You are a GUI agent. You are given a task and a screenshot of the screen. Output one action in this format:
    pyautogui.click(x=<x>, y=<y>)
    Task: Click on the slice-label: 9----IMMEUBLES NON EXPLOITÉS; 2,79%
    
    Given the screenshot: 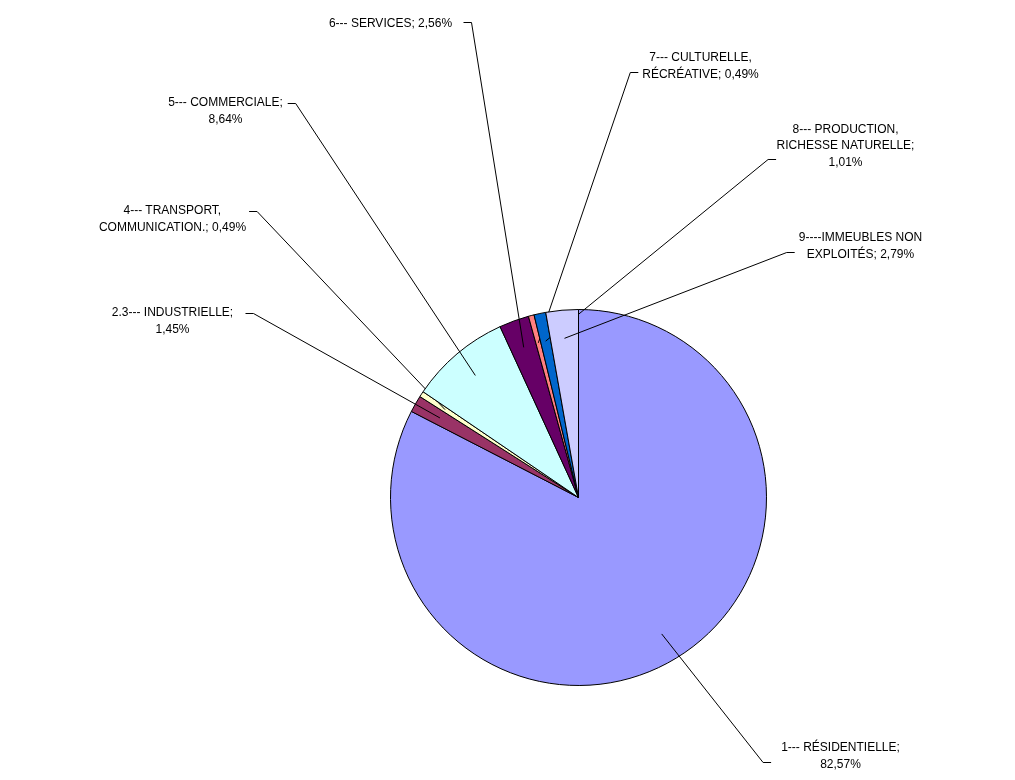 What is the action you would take?
    pyautogui.click(x=860, y=245)
    